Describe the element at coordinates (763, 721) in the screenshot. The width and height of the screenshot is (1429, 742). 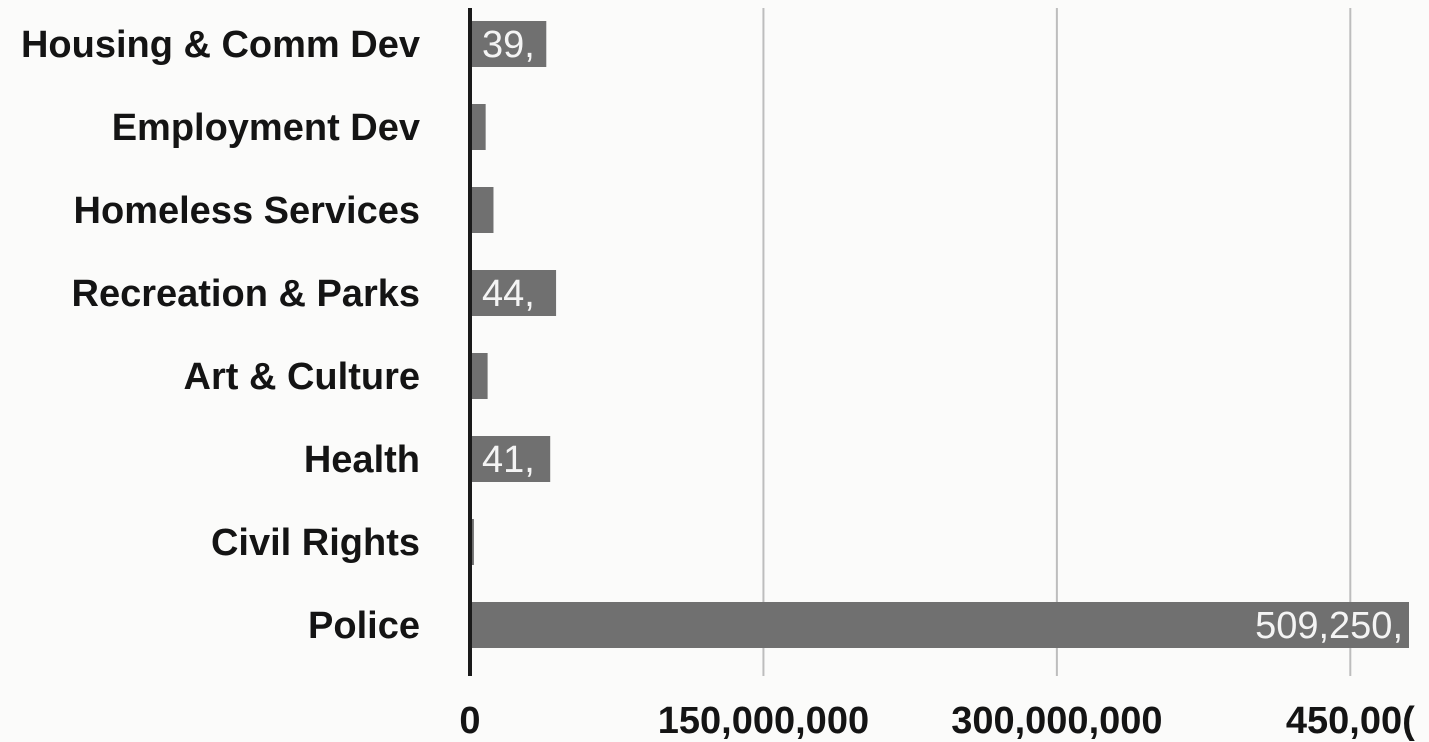
I see `x-tick-label-1: 150,000,000` at that location.